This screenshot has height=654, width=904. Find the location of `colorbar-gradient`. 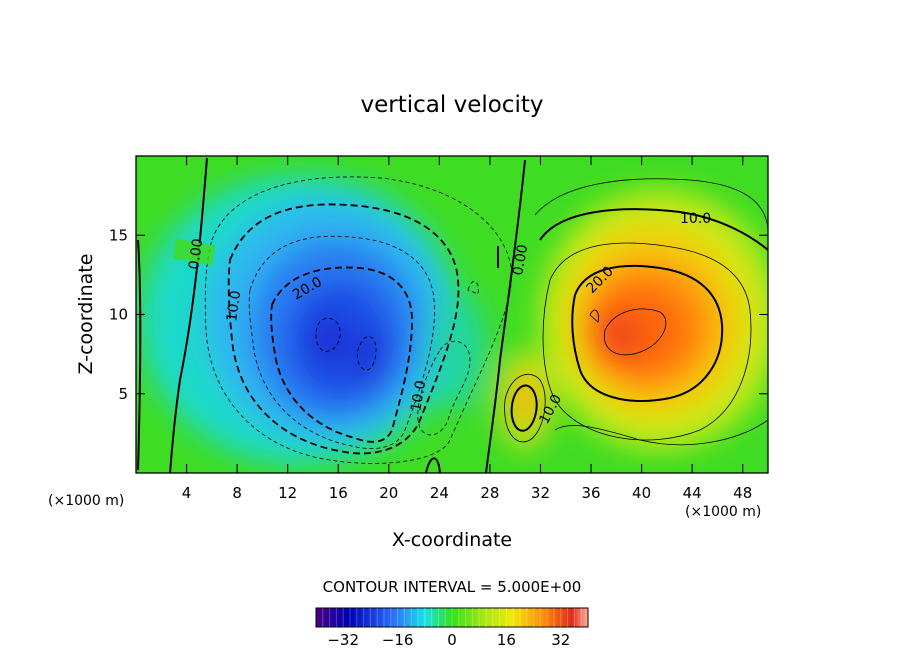

colorbar-gradient is located at coordinates (452, 617).